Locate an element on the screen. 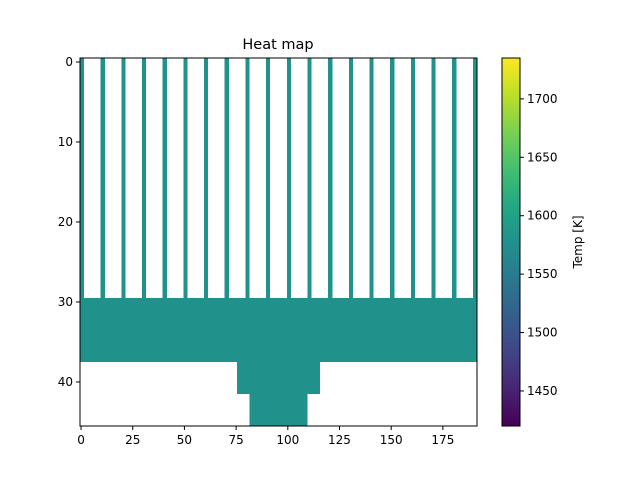 This screenshot has width=640, height=485. heatmap-stem-cell is located at coordinates (278, 410).